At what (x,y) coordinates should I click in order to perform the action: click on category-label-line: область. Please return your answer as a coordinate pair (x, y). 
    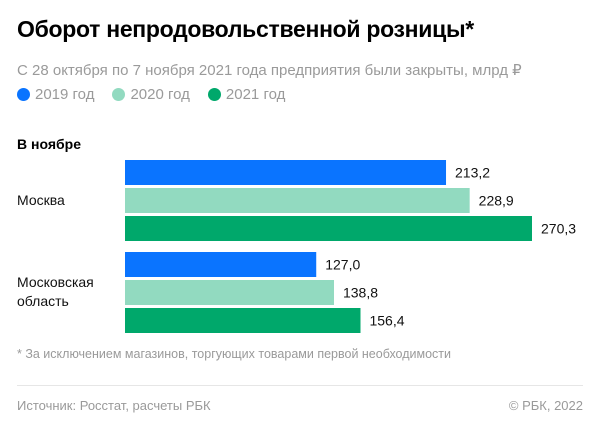
    Looking at the image, I should click on (43, 301).